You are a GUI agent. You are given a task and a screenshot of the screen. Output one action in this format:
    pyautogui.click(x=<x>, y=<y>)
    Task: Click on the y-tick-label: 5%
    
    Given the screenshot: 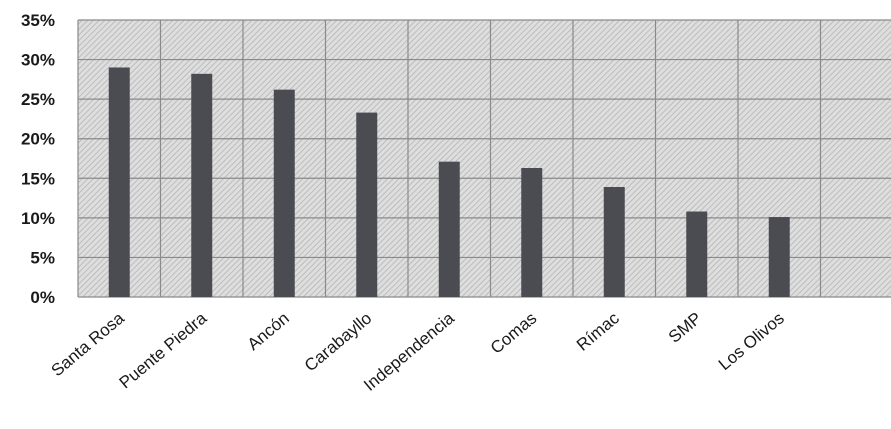 What is the action you would take?
    pyautogui.click(x=42, y=257)
    